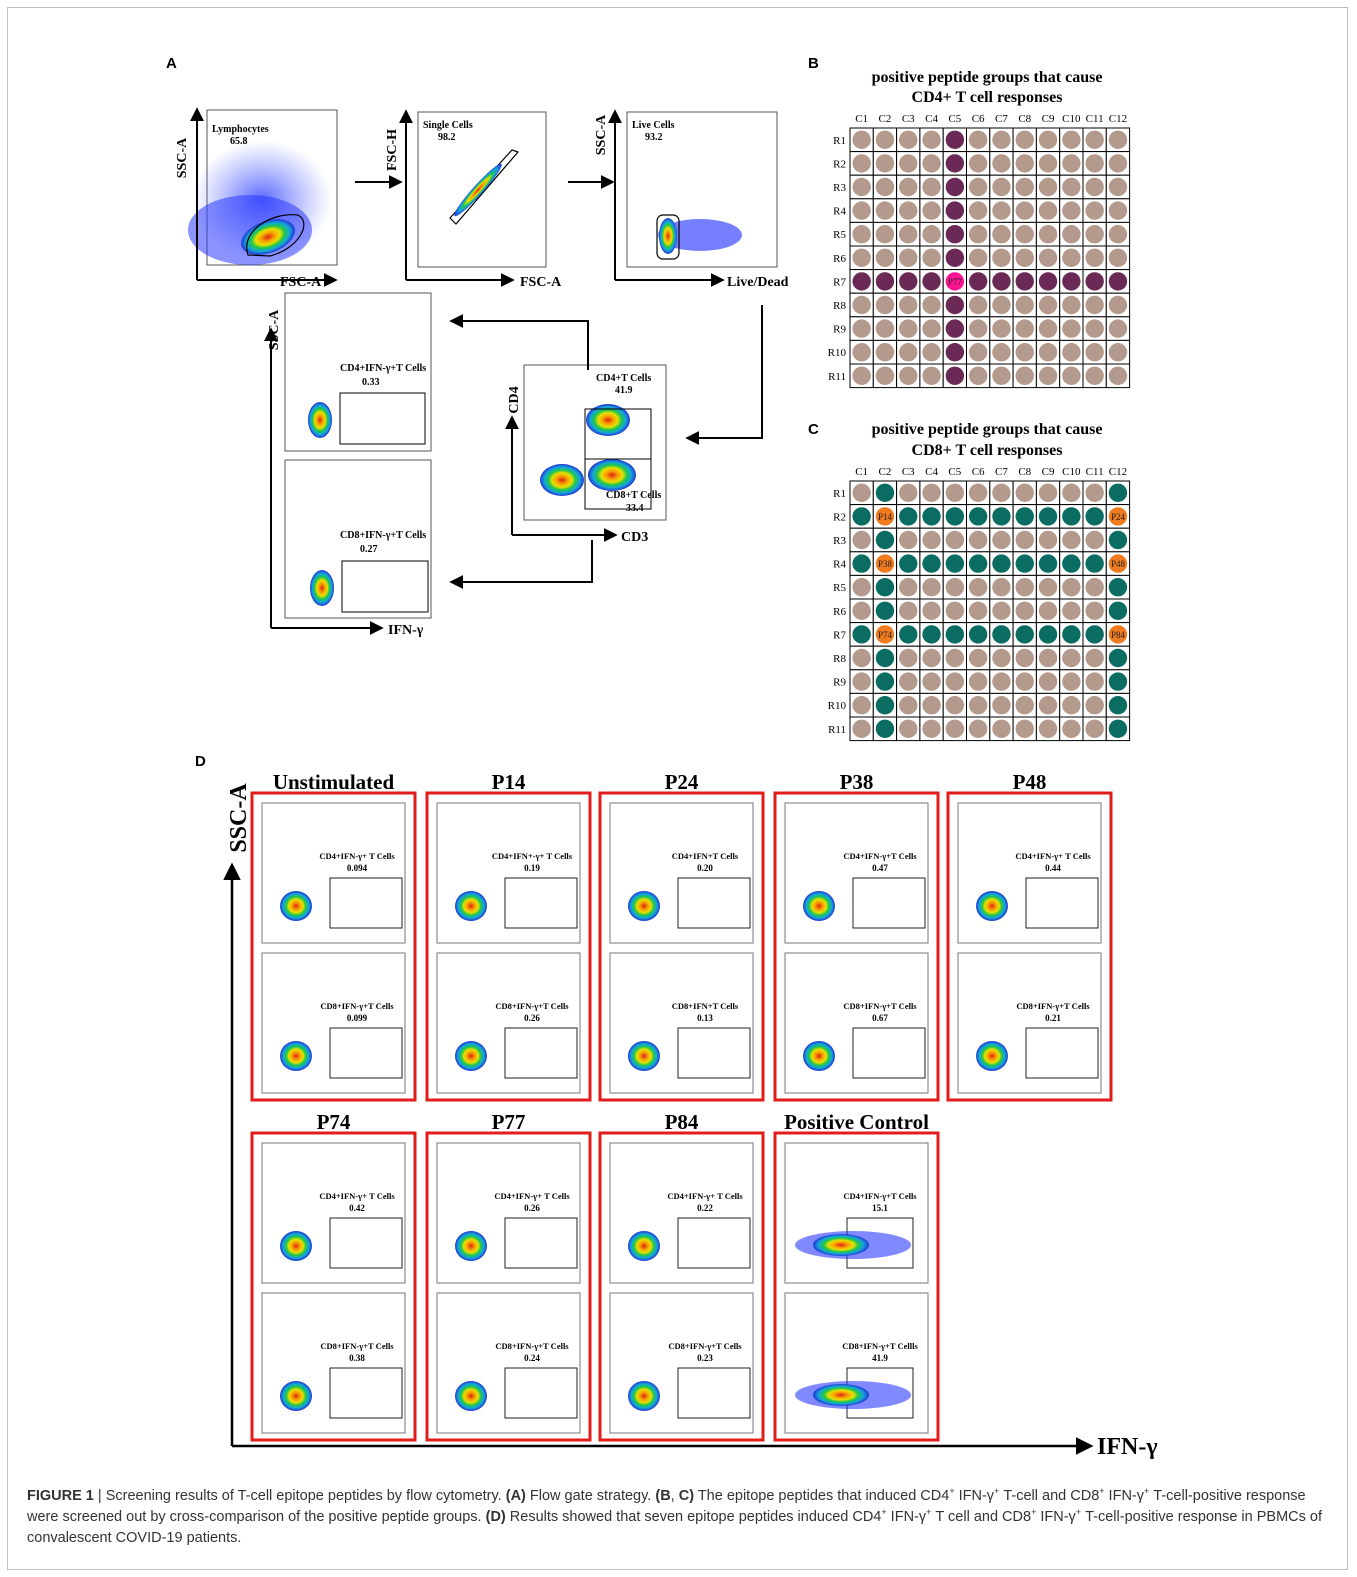 The width and height of the screenshot is (1357, 1577). Describe the element at coordinates (509, 782) in the screenshot. I see `group-title: P14` at that location.